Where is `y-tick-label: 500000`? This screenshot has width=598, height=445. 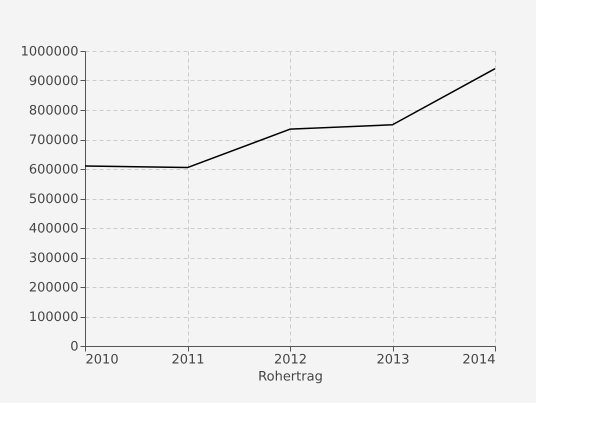 y-tick-label: 500000 is located at coordinates (53, 199).